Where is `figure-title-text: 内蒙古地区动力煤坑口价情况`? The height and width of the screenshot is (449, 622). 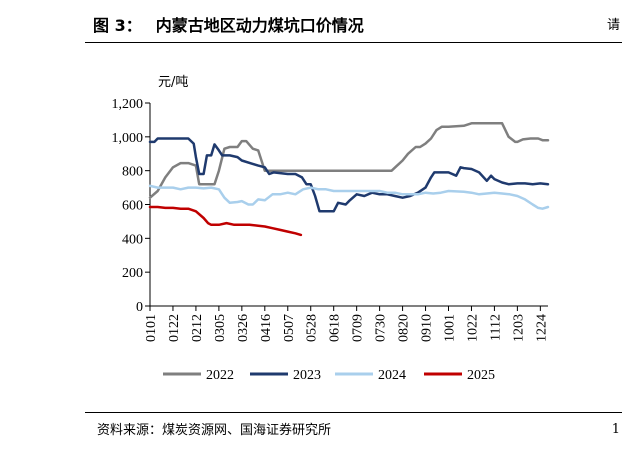
figure-title-text: 内蒙古地区动力煤坑口价情况 is located at coordinates (259, 25).